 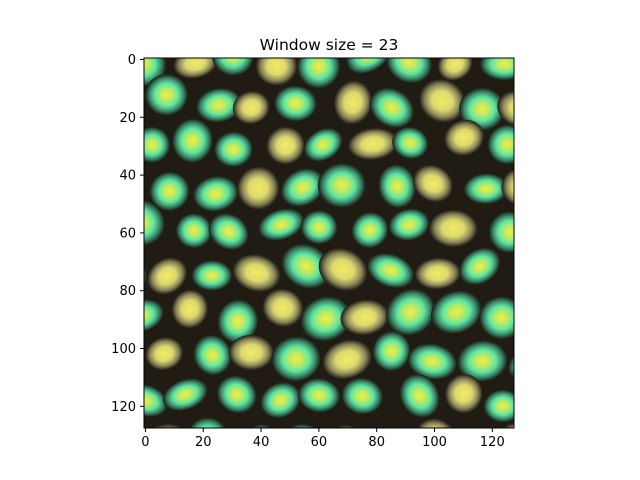 What do you see at coordinates (123, 349) in the screenshot?
I see `y-tick-label: 100` at bounding box center [123, 349].